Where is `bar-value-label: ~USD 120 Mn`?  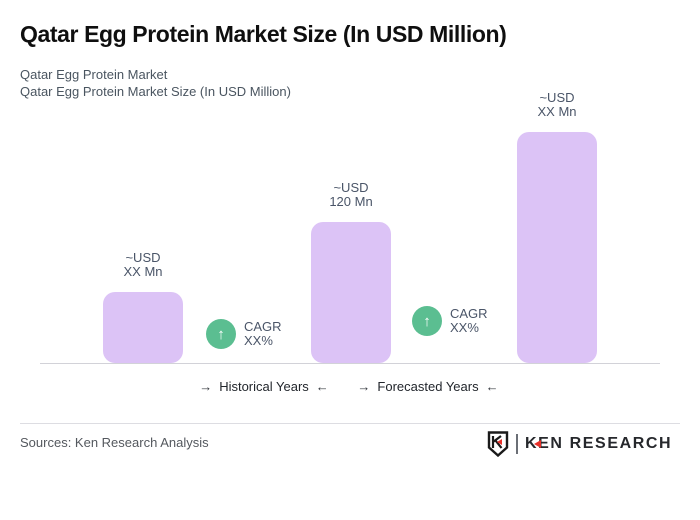 bar-value-label: ~USD 120 Mn is located at coordinates (351, 195).